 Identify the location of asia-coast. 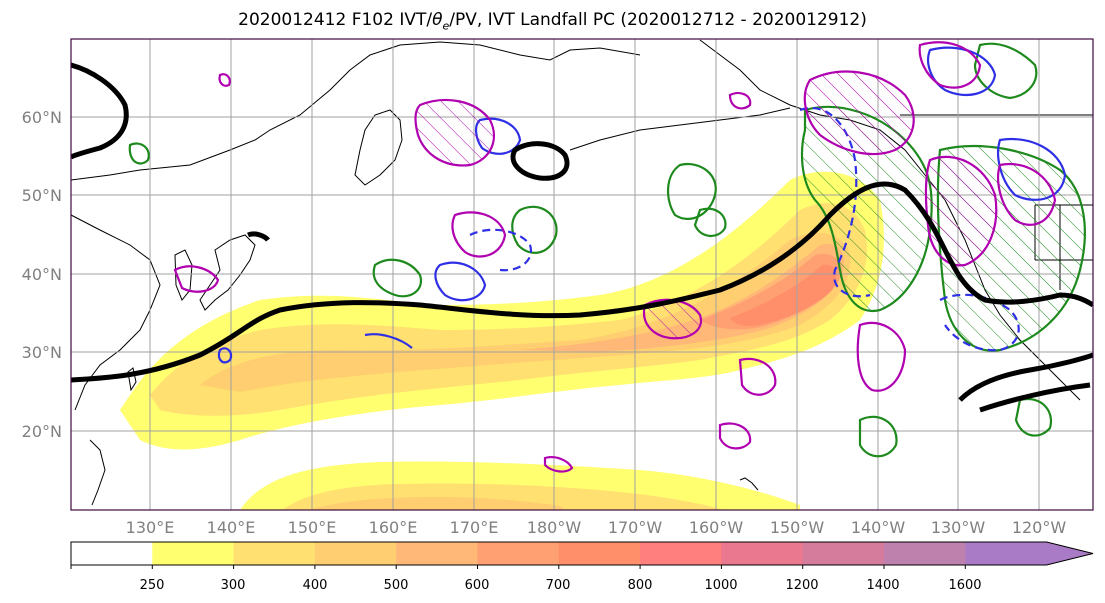
(356, 111).